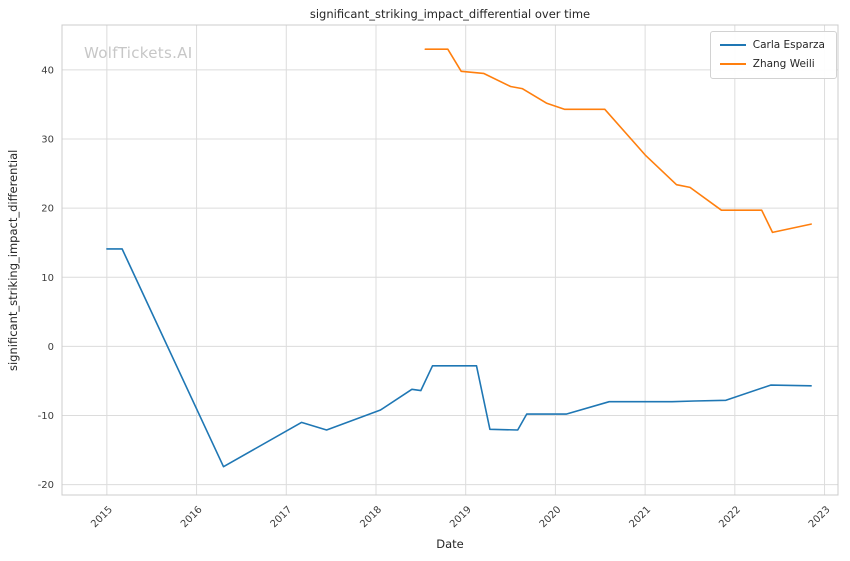 Image resolution: width=850 pixels, height=561 pixels. I want to click on legend-item-carla-esparza: Carla Esparza, so click(772, 45).